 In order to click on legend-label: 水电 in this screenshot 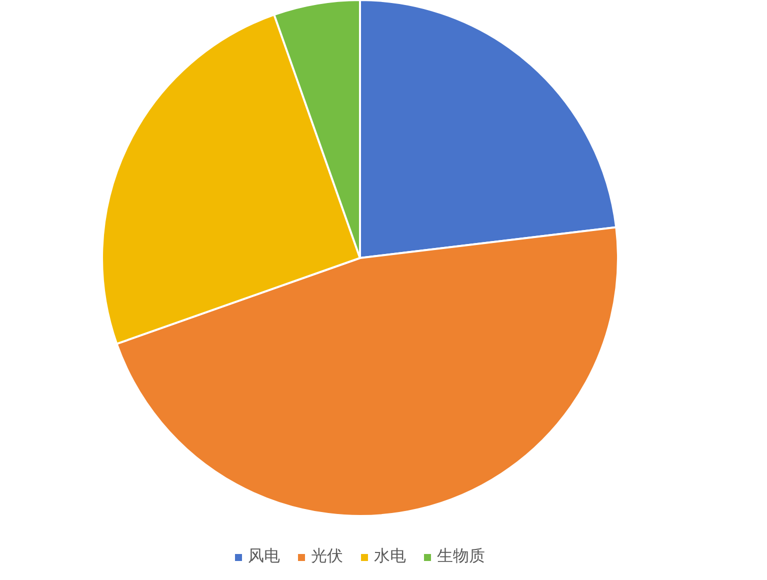, I will do `click(390, 555)`.